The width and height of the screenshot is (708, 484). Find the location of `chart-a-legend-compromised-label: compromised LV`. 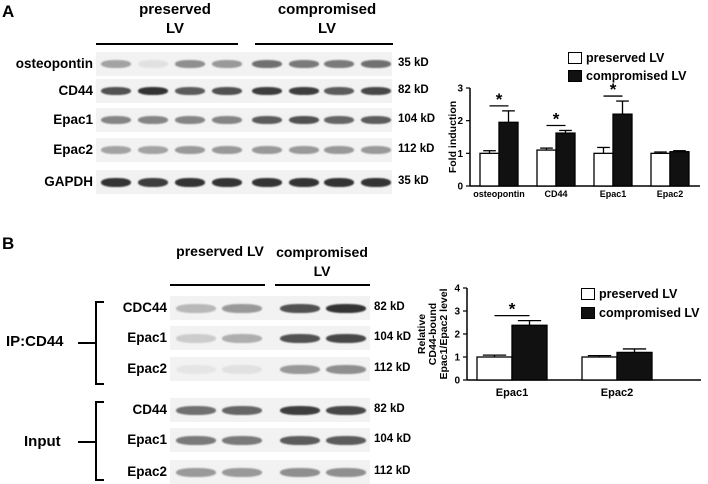

chart-a-legend-compromised-label: compromised LV is located at coordinates (636, 76).